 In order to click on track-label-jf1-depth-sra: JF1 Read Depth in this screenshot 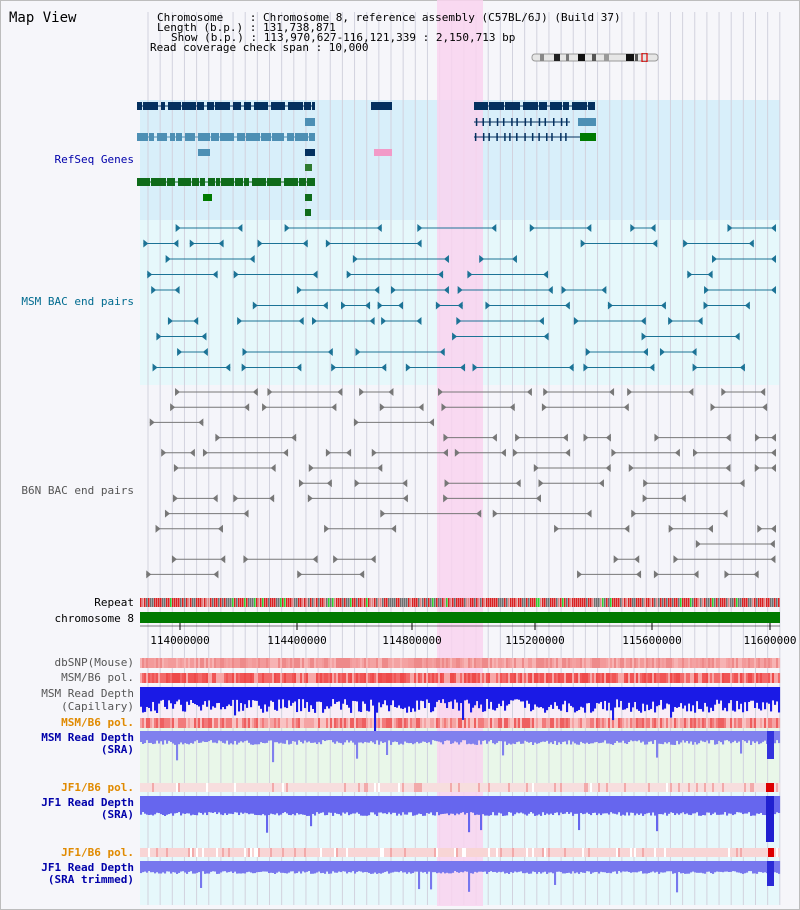, I will do `click(87, 802)`.